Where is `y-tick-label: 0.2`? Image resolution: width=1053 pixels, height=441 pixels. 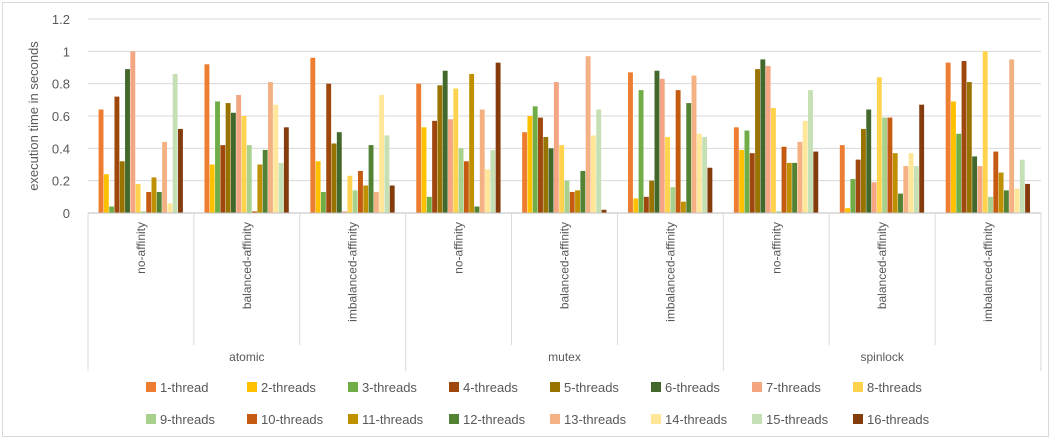 y-tick-label: 0.2 is located at coordinates (61, 181).